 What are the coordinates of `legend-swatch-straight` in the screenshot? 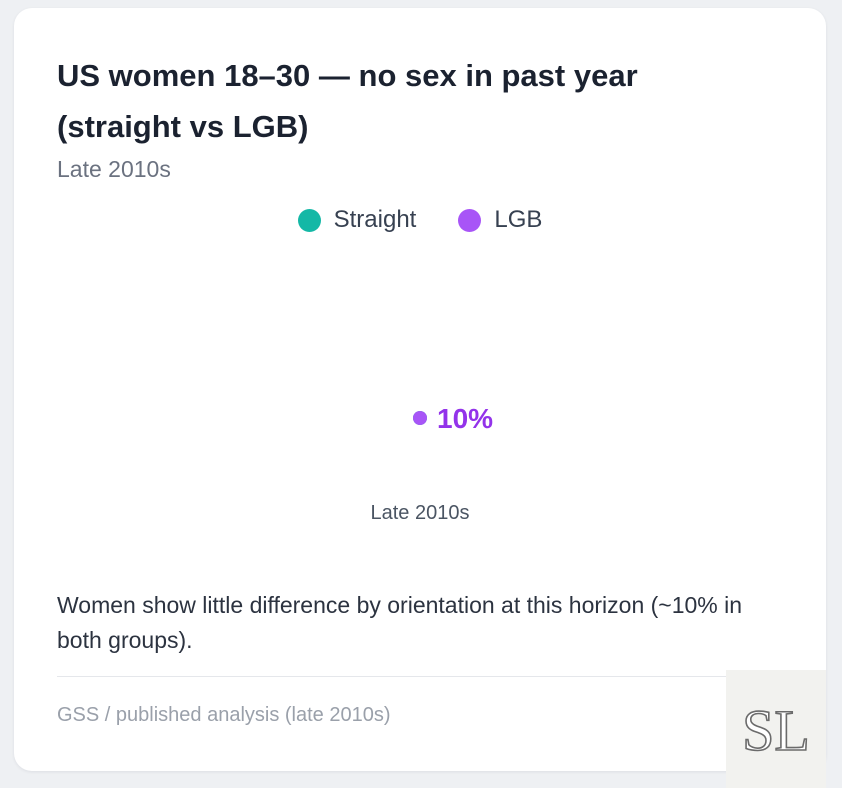 It's located at (309, 220).